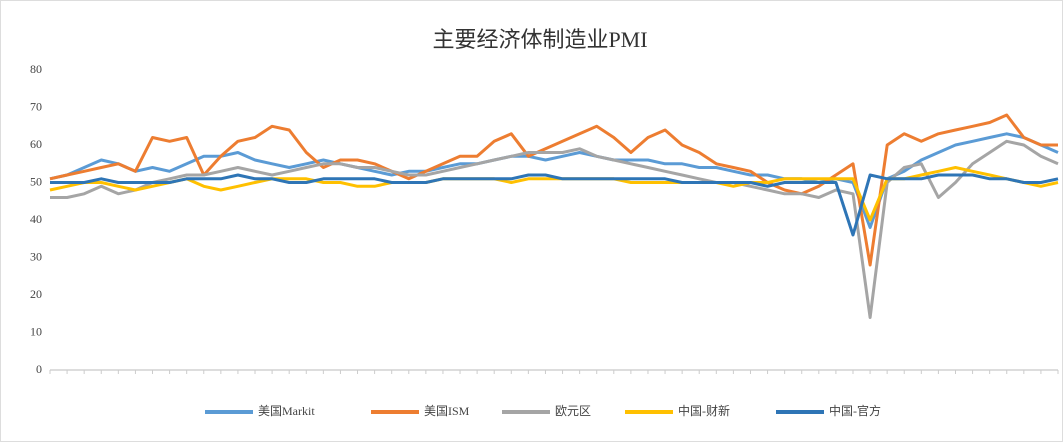 The width and height of the screenshot is (1063, 442). What do you see at coordinates (554, 205) in the screenshot?
I see `series-line` at bounding box center [554, 205].